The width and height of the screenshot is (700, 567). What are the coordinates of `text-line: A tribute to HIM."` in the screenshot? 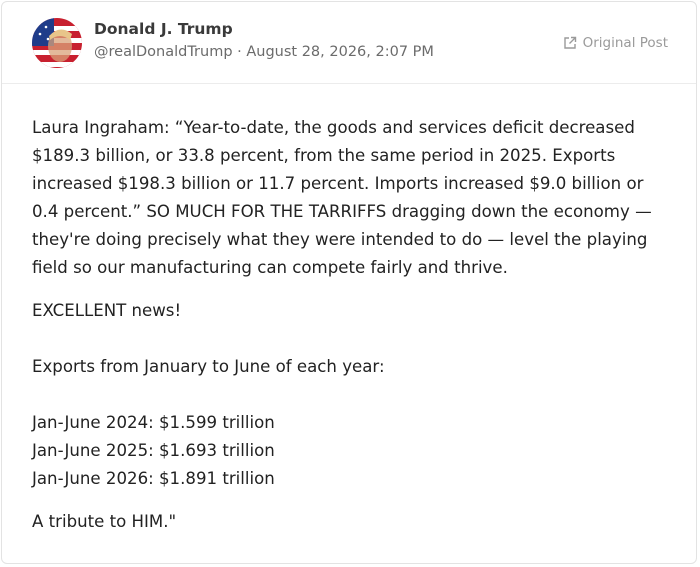 It's located at (104, 521).